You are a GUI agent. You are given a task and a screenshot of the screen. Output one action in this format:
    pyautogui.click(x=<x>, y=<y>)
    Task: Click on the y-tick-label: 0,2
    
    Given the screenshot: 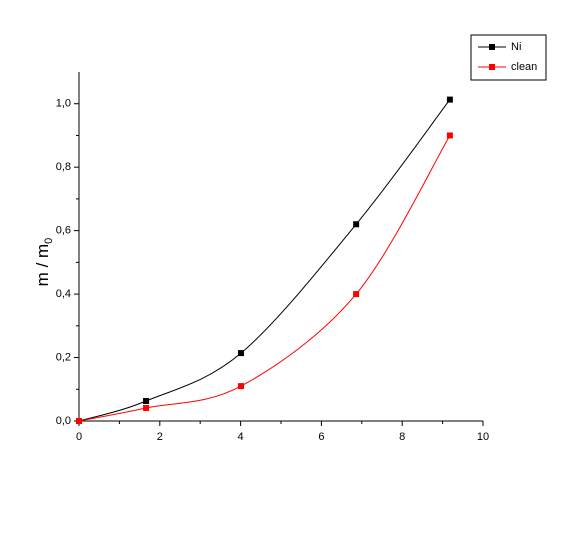 What is the action you would take?
    pyautogui.click(x=63, y=357)
    